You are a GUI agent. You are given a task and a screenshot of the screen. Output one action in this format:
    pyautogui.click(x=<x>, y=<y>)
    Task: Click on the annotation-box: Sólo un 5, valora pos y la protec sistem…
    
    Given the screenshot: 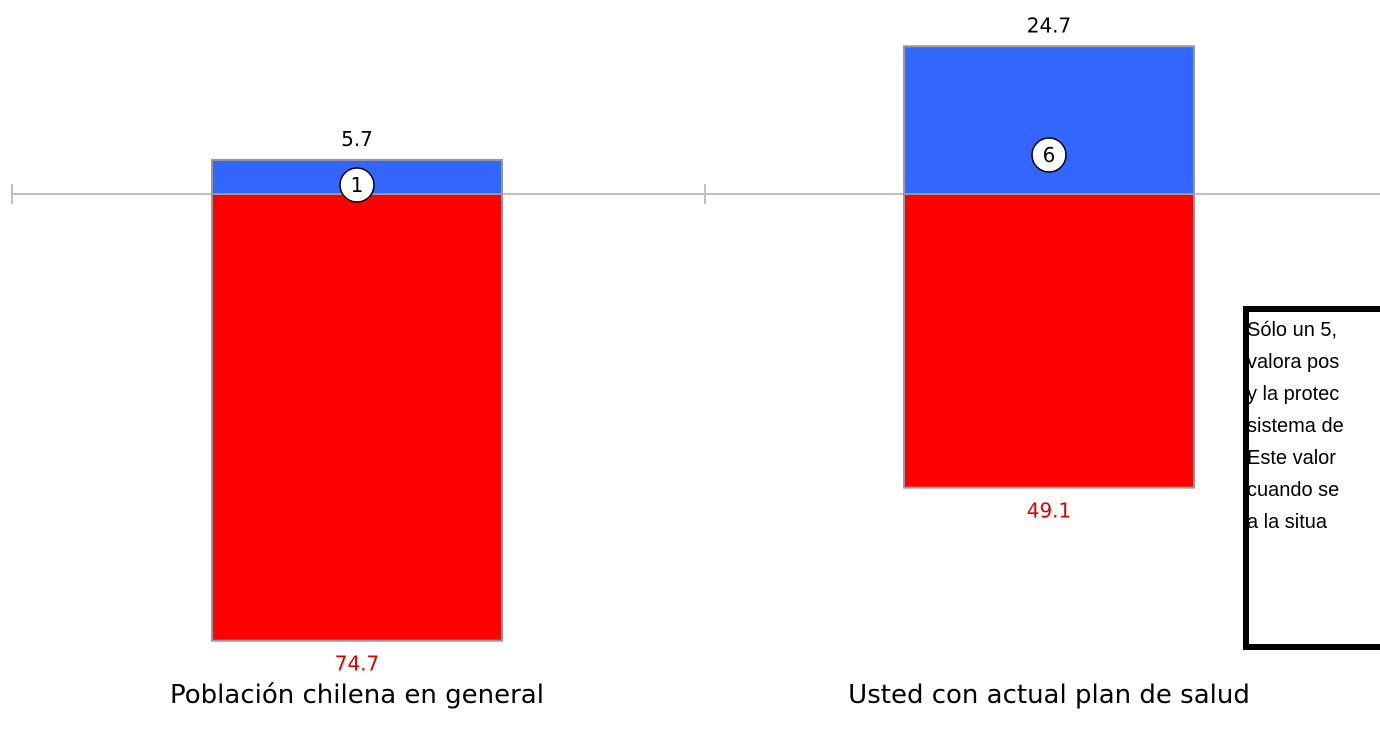 What is the action you would take?
    pyautogui.click(x=1311, y=478)
    